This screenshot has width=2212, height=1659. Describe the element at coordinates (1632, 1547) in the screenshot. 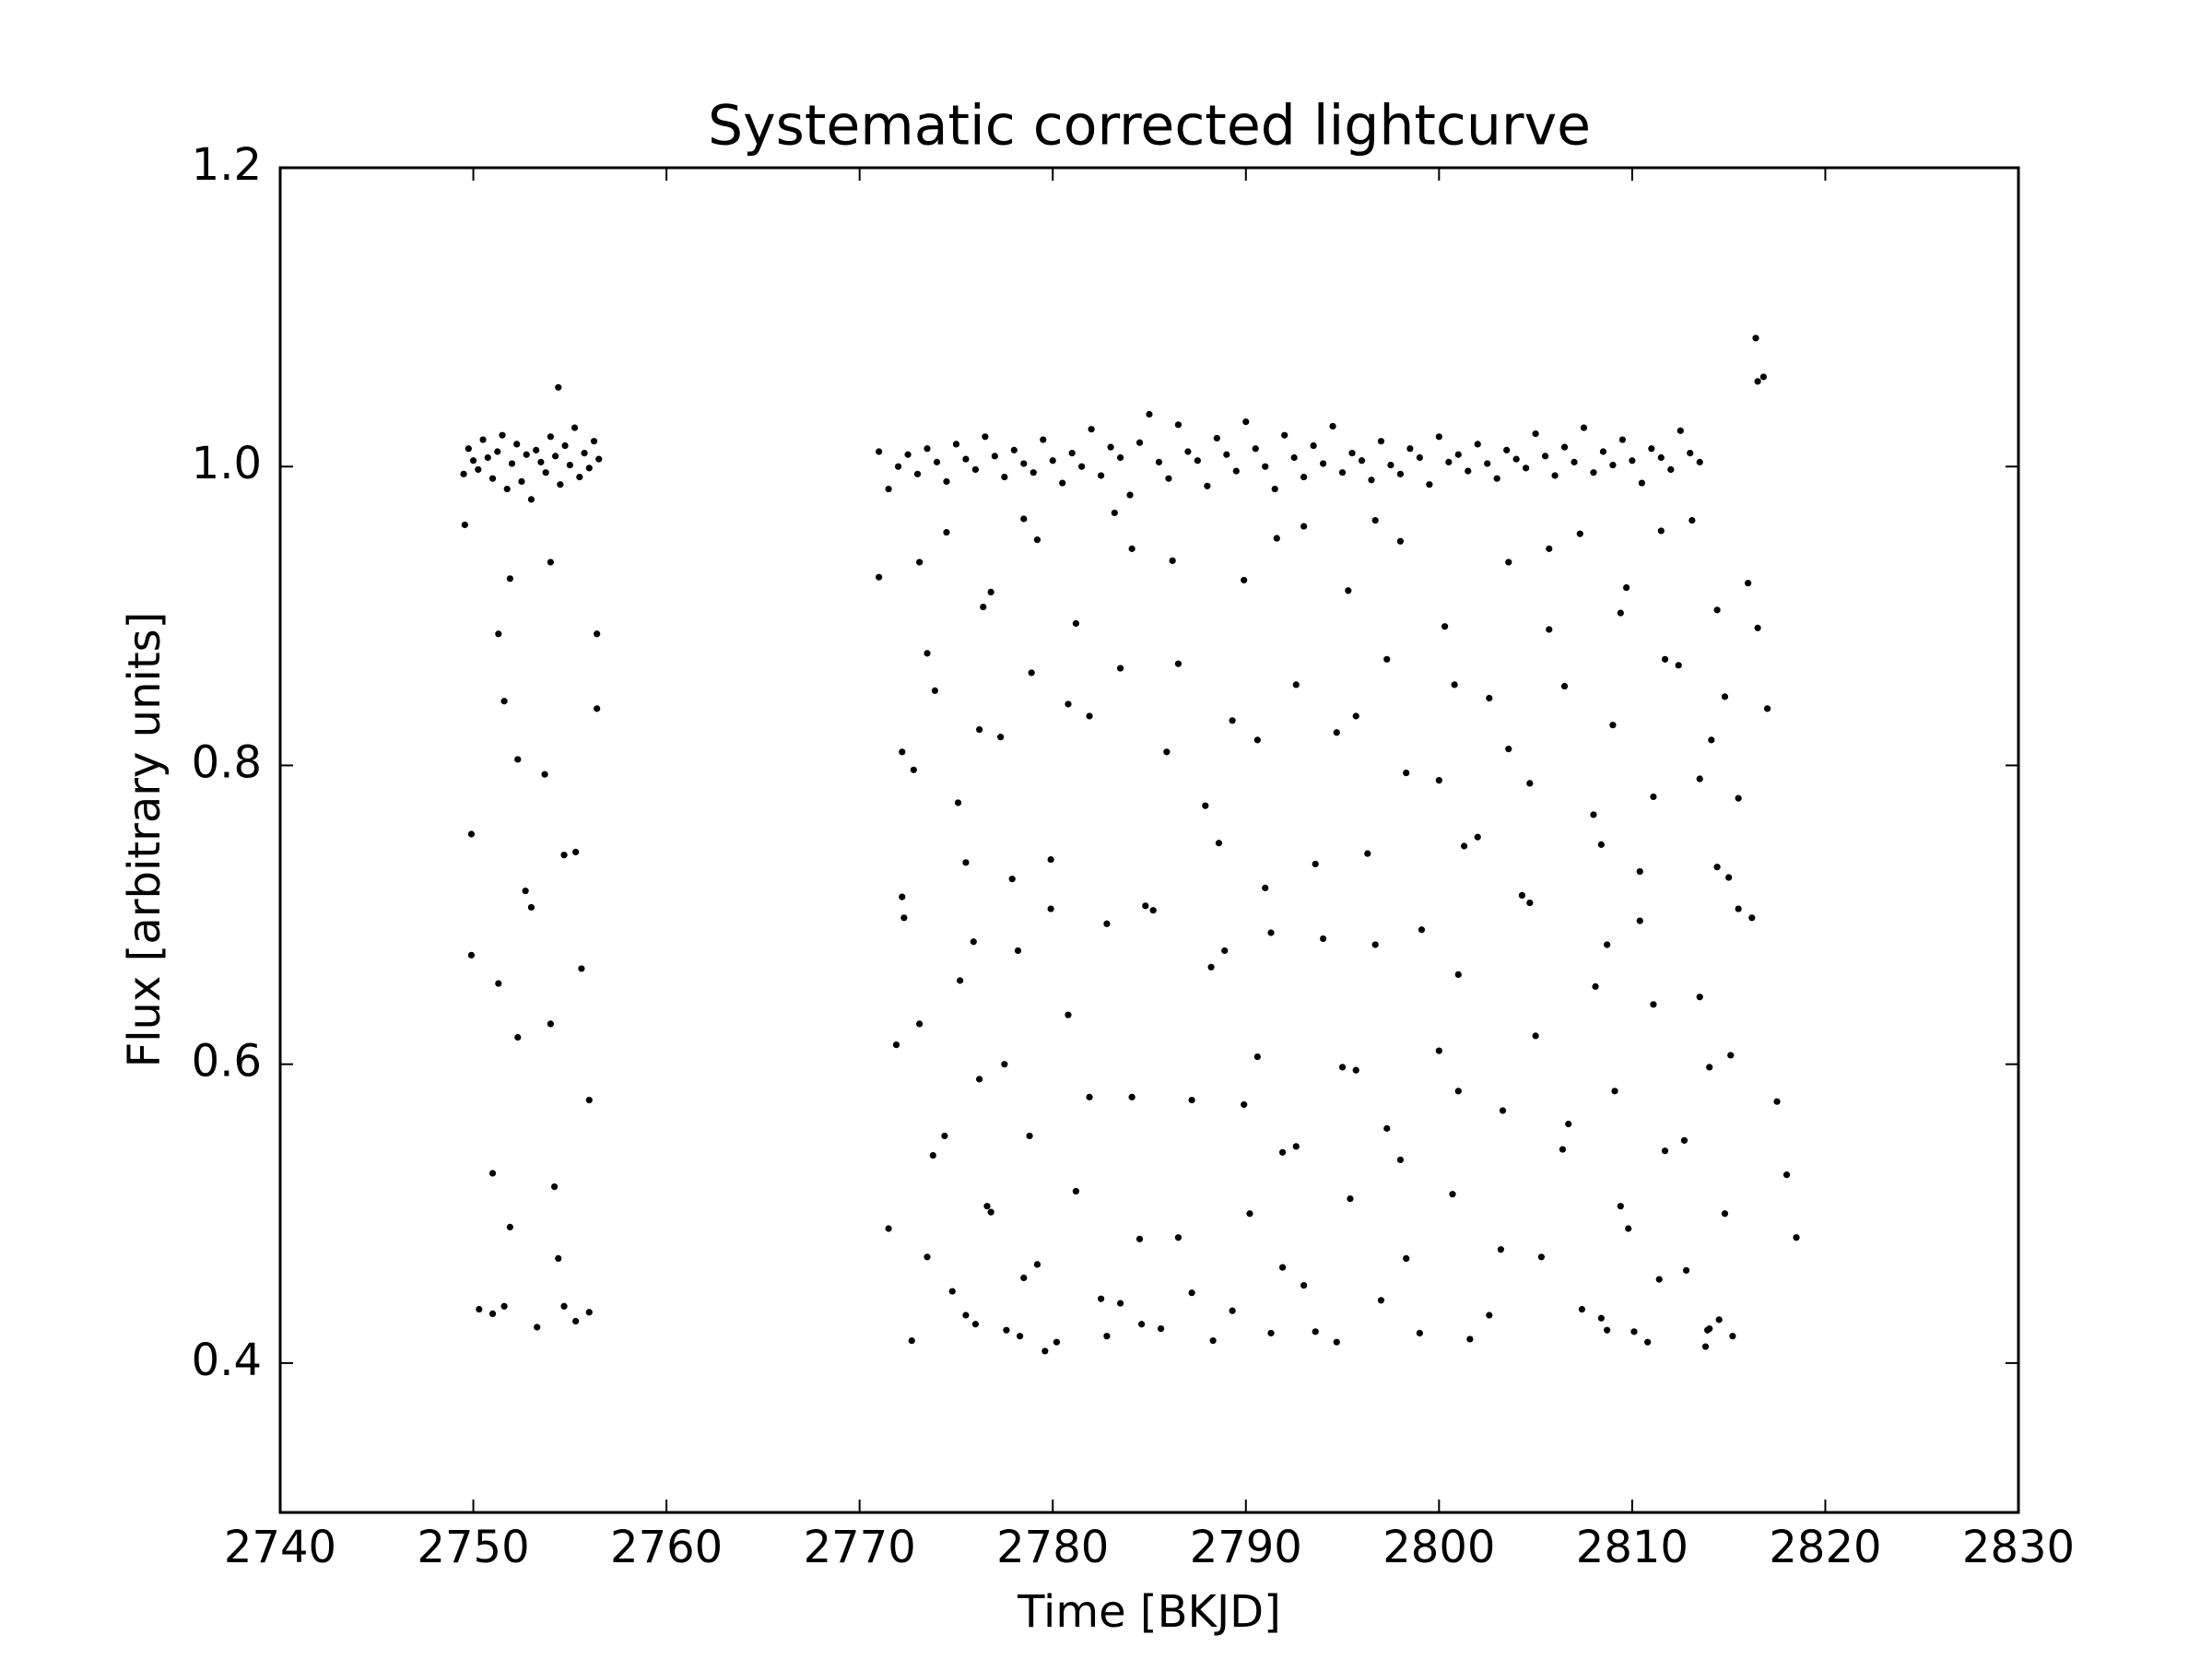

I see `x-tick-label: 2810` at that location.